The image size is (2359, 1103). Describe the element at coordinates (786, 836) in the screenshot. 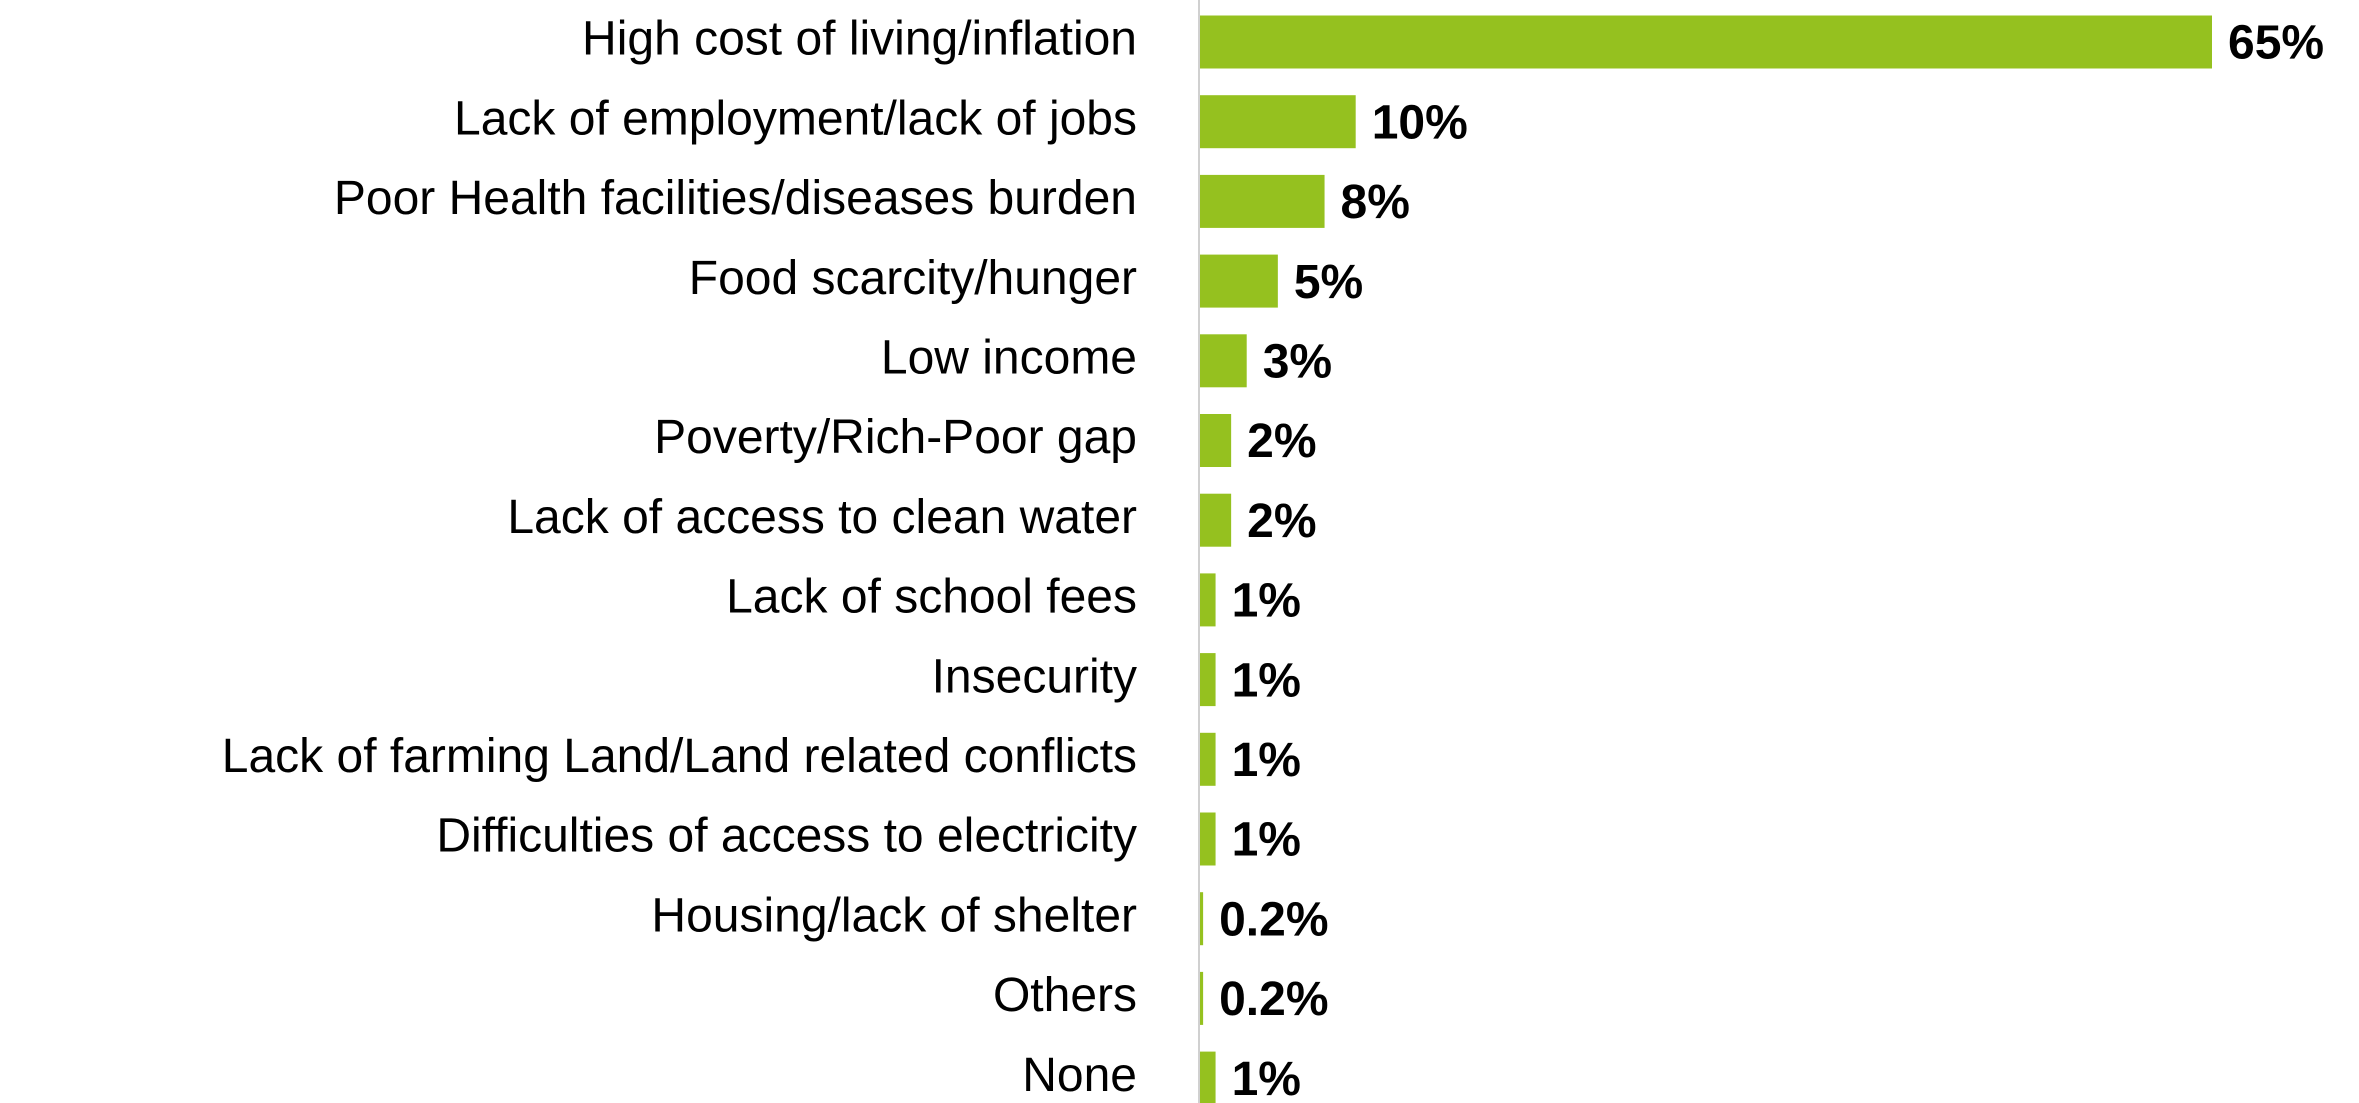

I see `category-label: Difficulties of access to electricity` at that location.